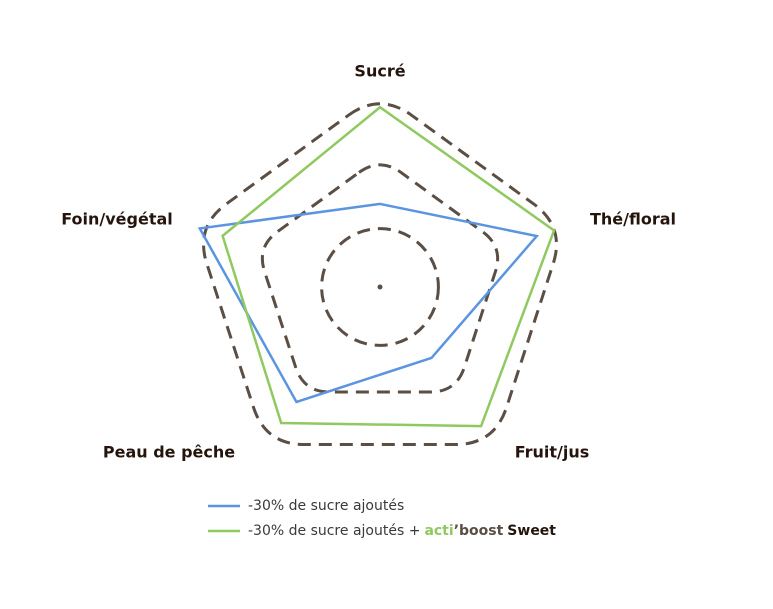 The image size is (773, 609). What do you see at coordinates (552, 452) in the screenshot?
I see `axis-label: Fruit/jus` at bounding box center [552, 452].